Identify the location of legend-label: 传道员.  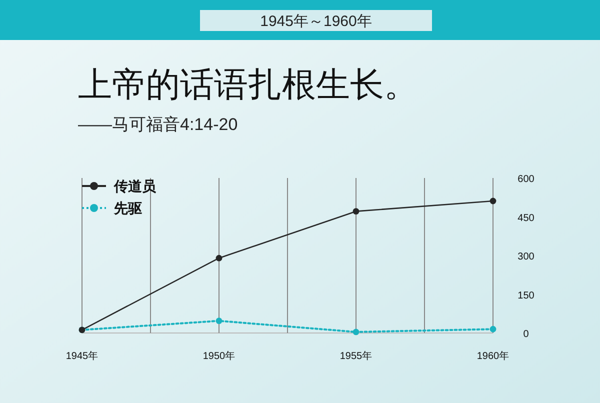
(135, 186).